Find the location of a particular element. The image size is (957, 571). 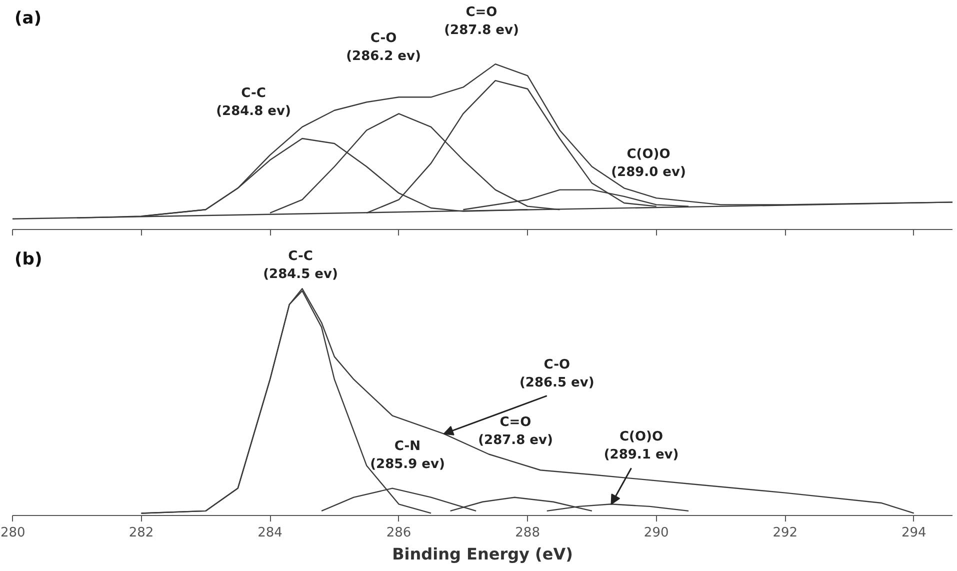

annotation: C(O)O (289.1 ev) is located at coordinates (641, 446).